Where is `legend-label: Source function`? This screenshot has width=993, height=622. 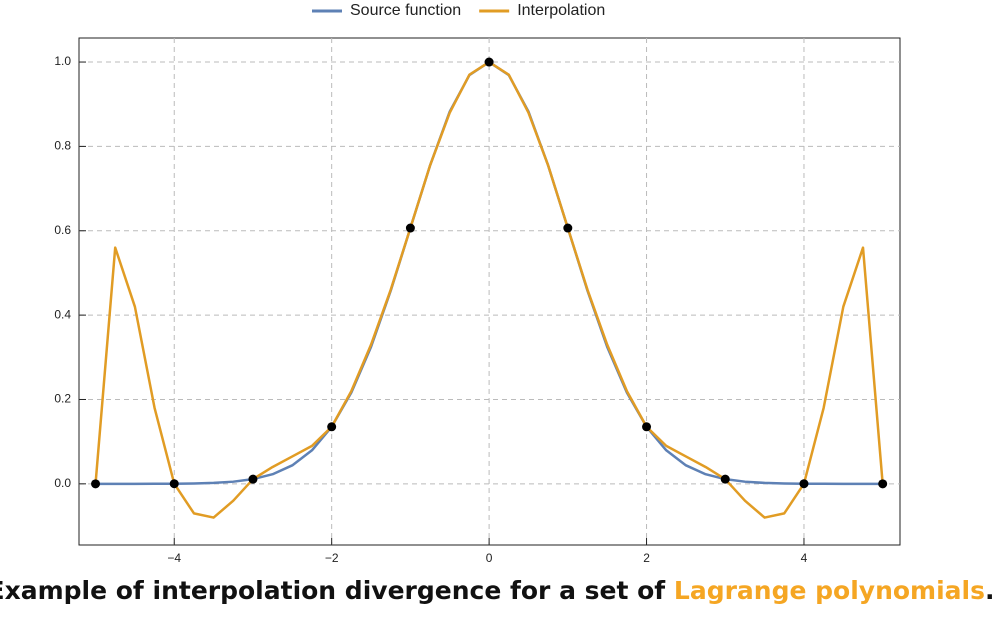
legend-label: Source function is located at coordinates (405, 10).